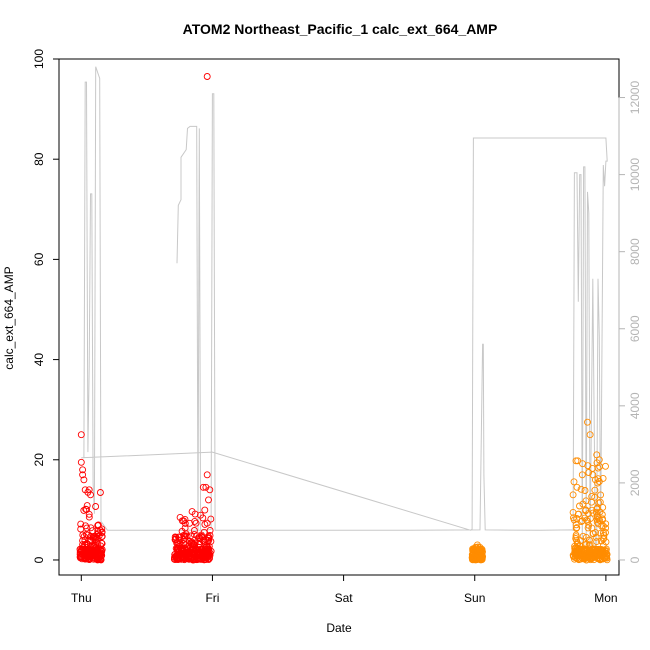 The image size is (650, 650). What do you see at coordinates (189, 328) in the screenshot?
I see `secondary-series-line-segment` at bounding box center [189, 328].